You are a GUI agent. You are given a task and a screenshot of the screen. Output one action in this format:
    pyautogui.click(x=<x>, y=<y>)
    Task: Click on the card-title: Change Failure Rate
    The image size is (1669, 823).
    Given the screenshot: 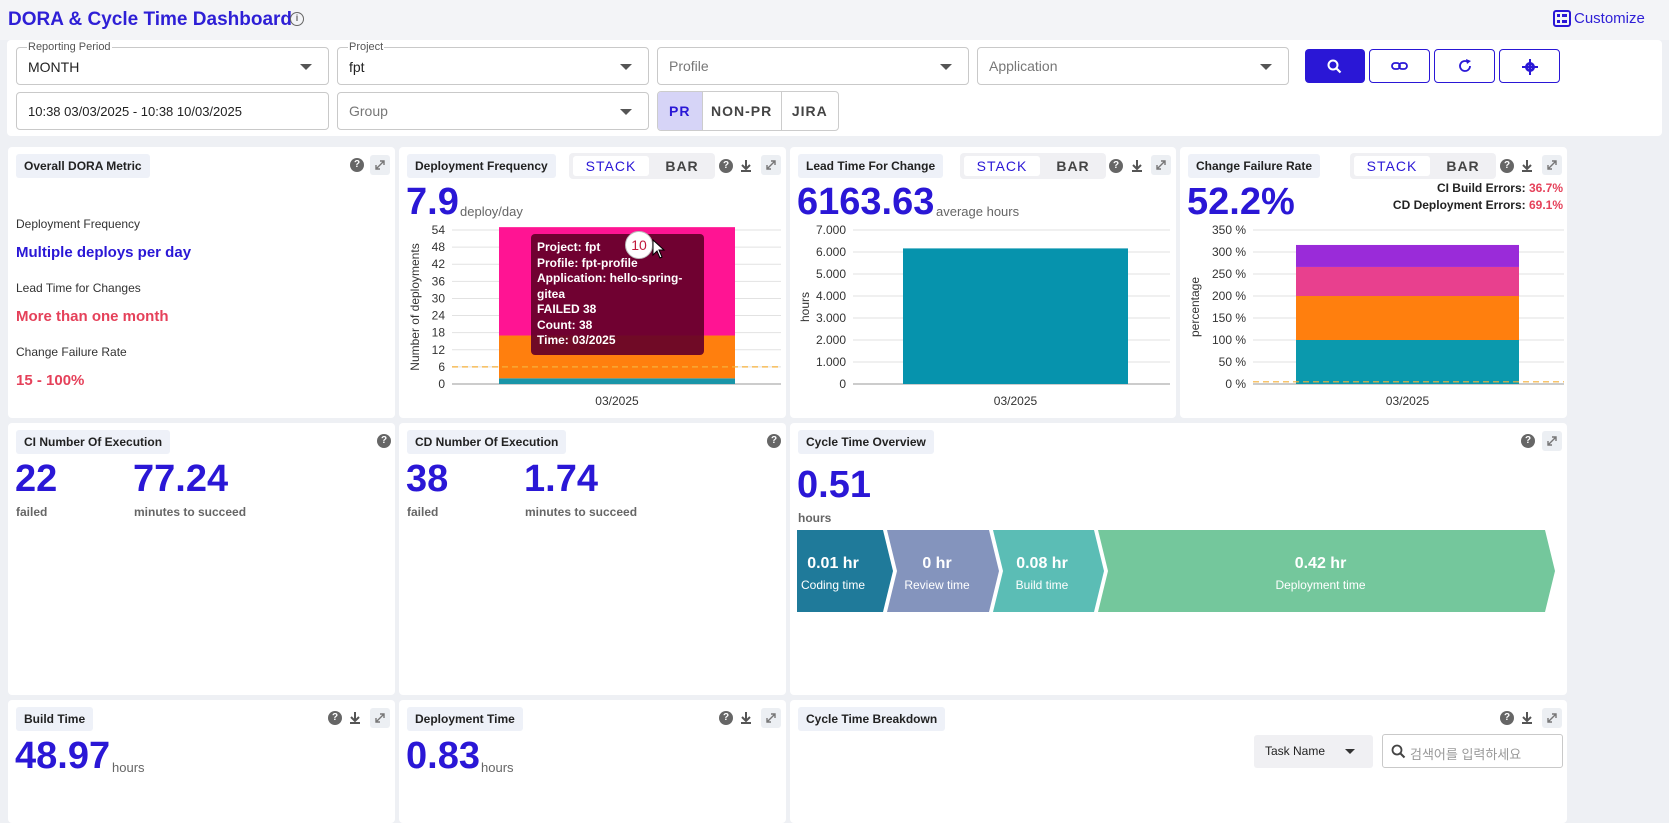 What is the action you would take?
    pyautogui.click(x=1254, y=166)
    